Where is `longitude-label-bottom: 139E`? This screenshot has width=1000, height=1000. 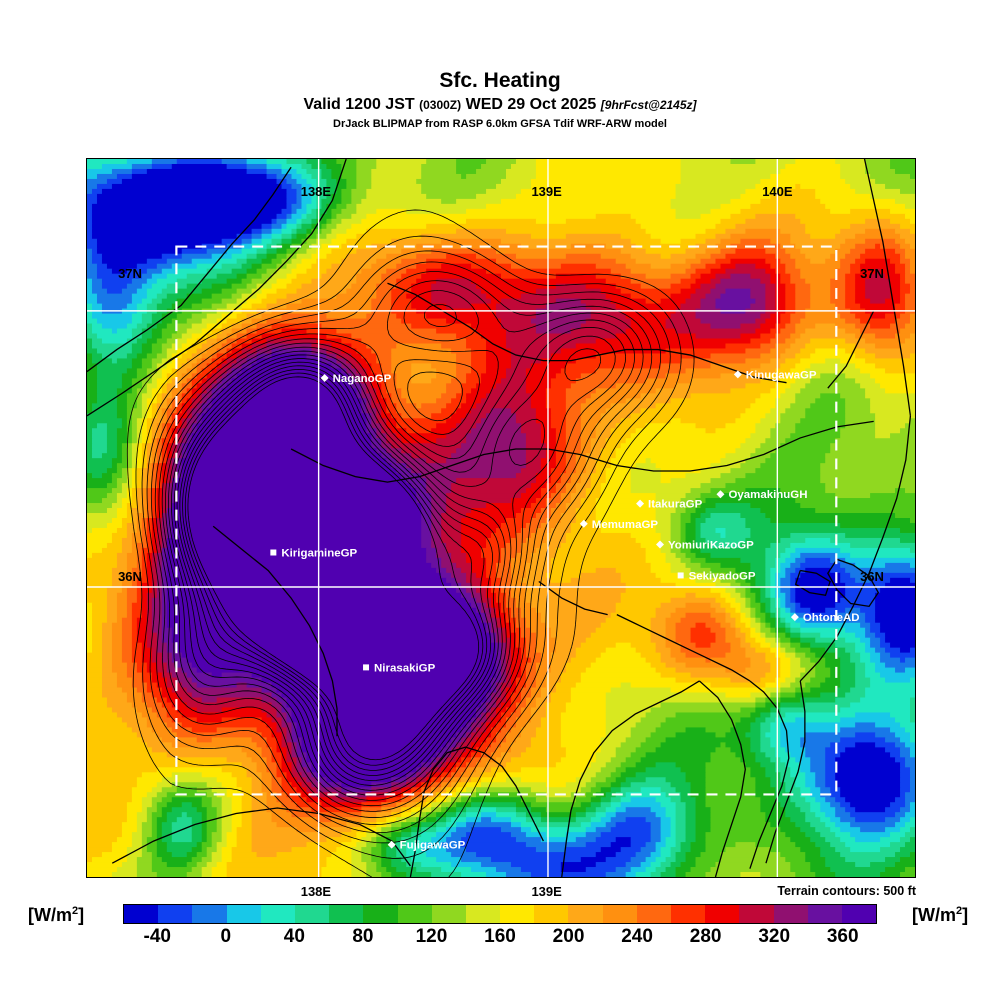 longitude-label-bottom: 139E is located at coordinates (546, 891).